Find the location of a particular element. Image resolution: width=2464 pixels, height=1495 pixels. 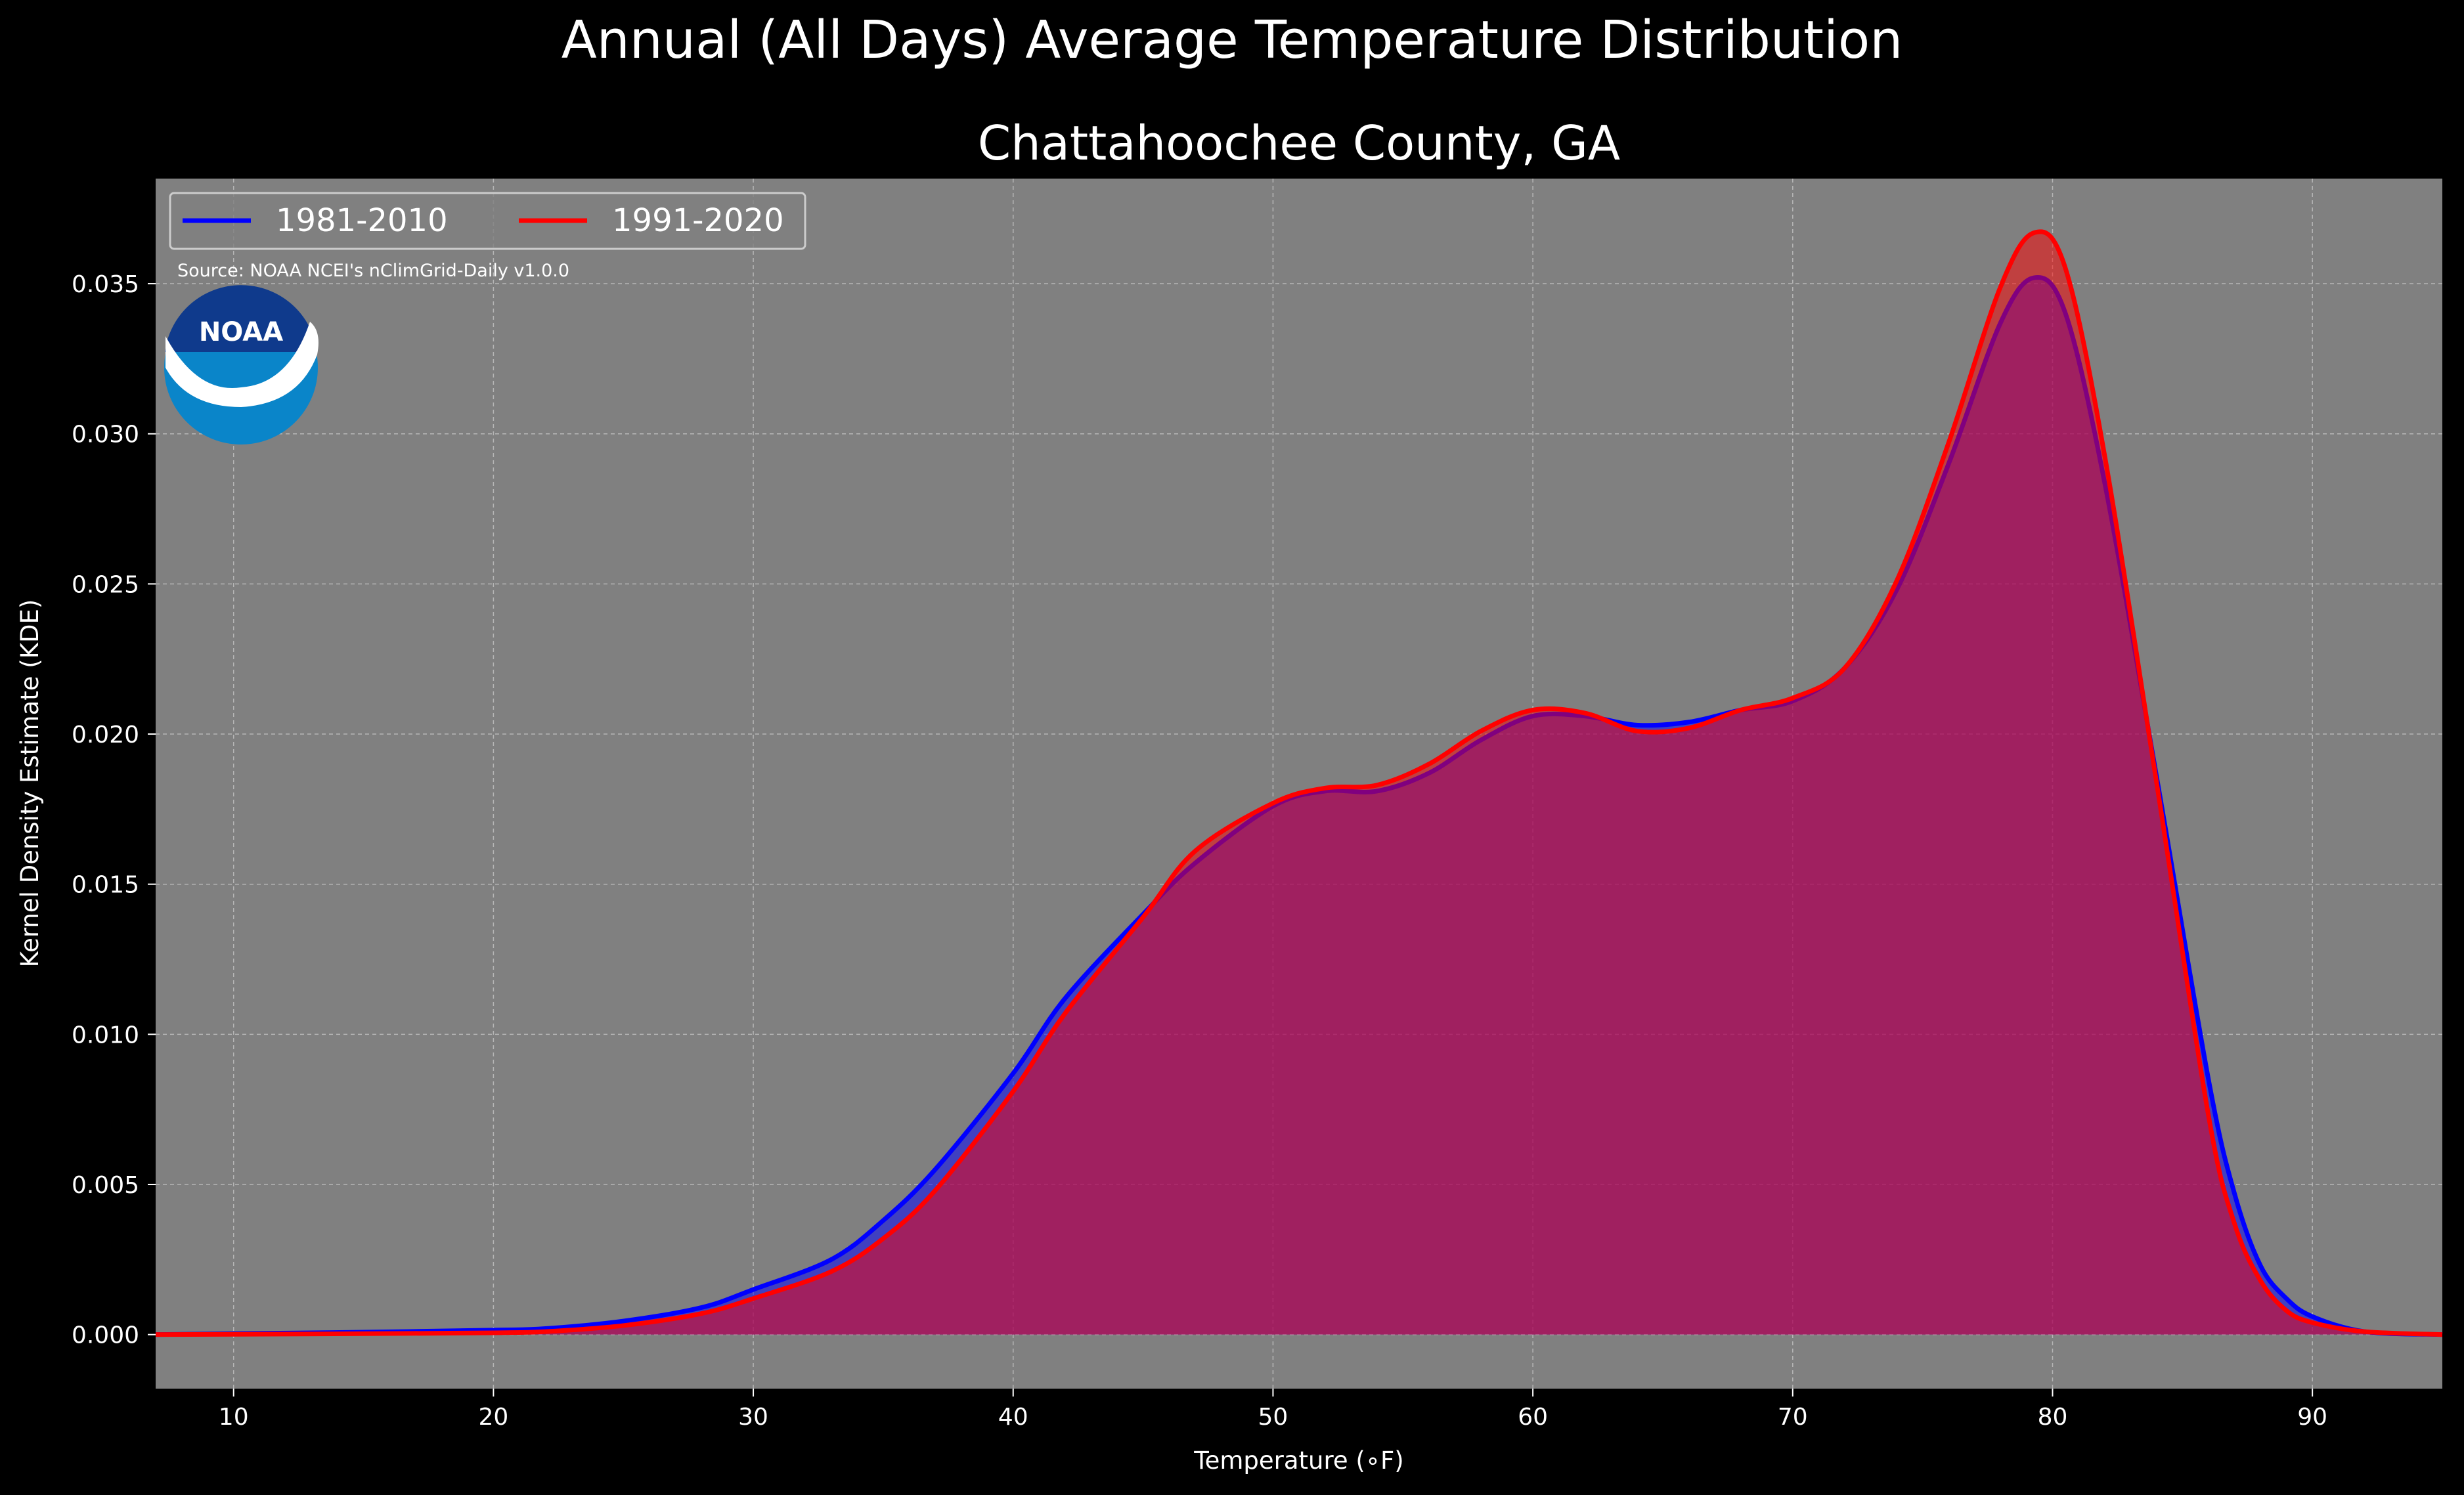

y-tick-label: 0.000 is located at coordinates (105, 1335).